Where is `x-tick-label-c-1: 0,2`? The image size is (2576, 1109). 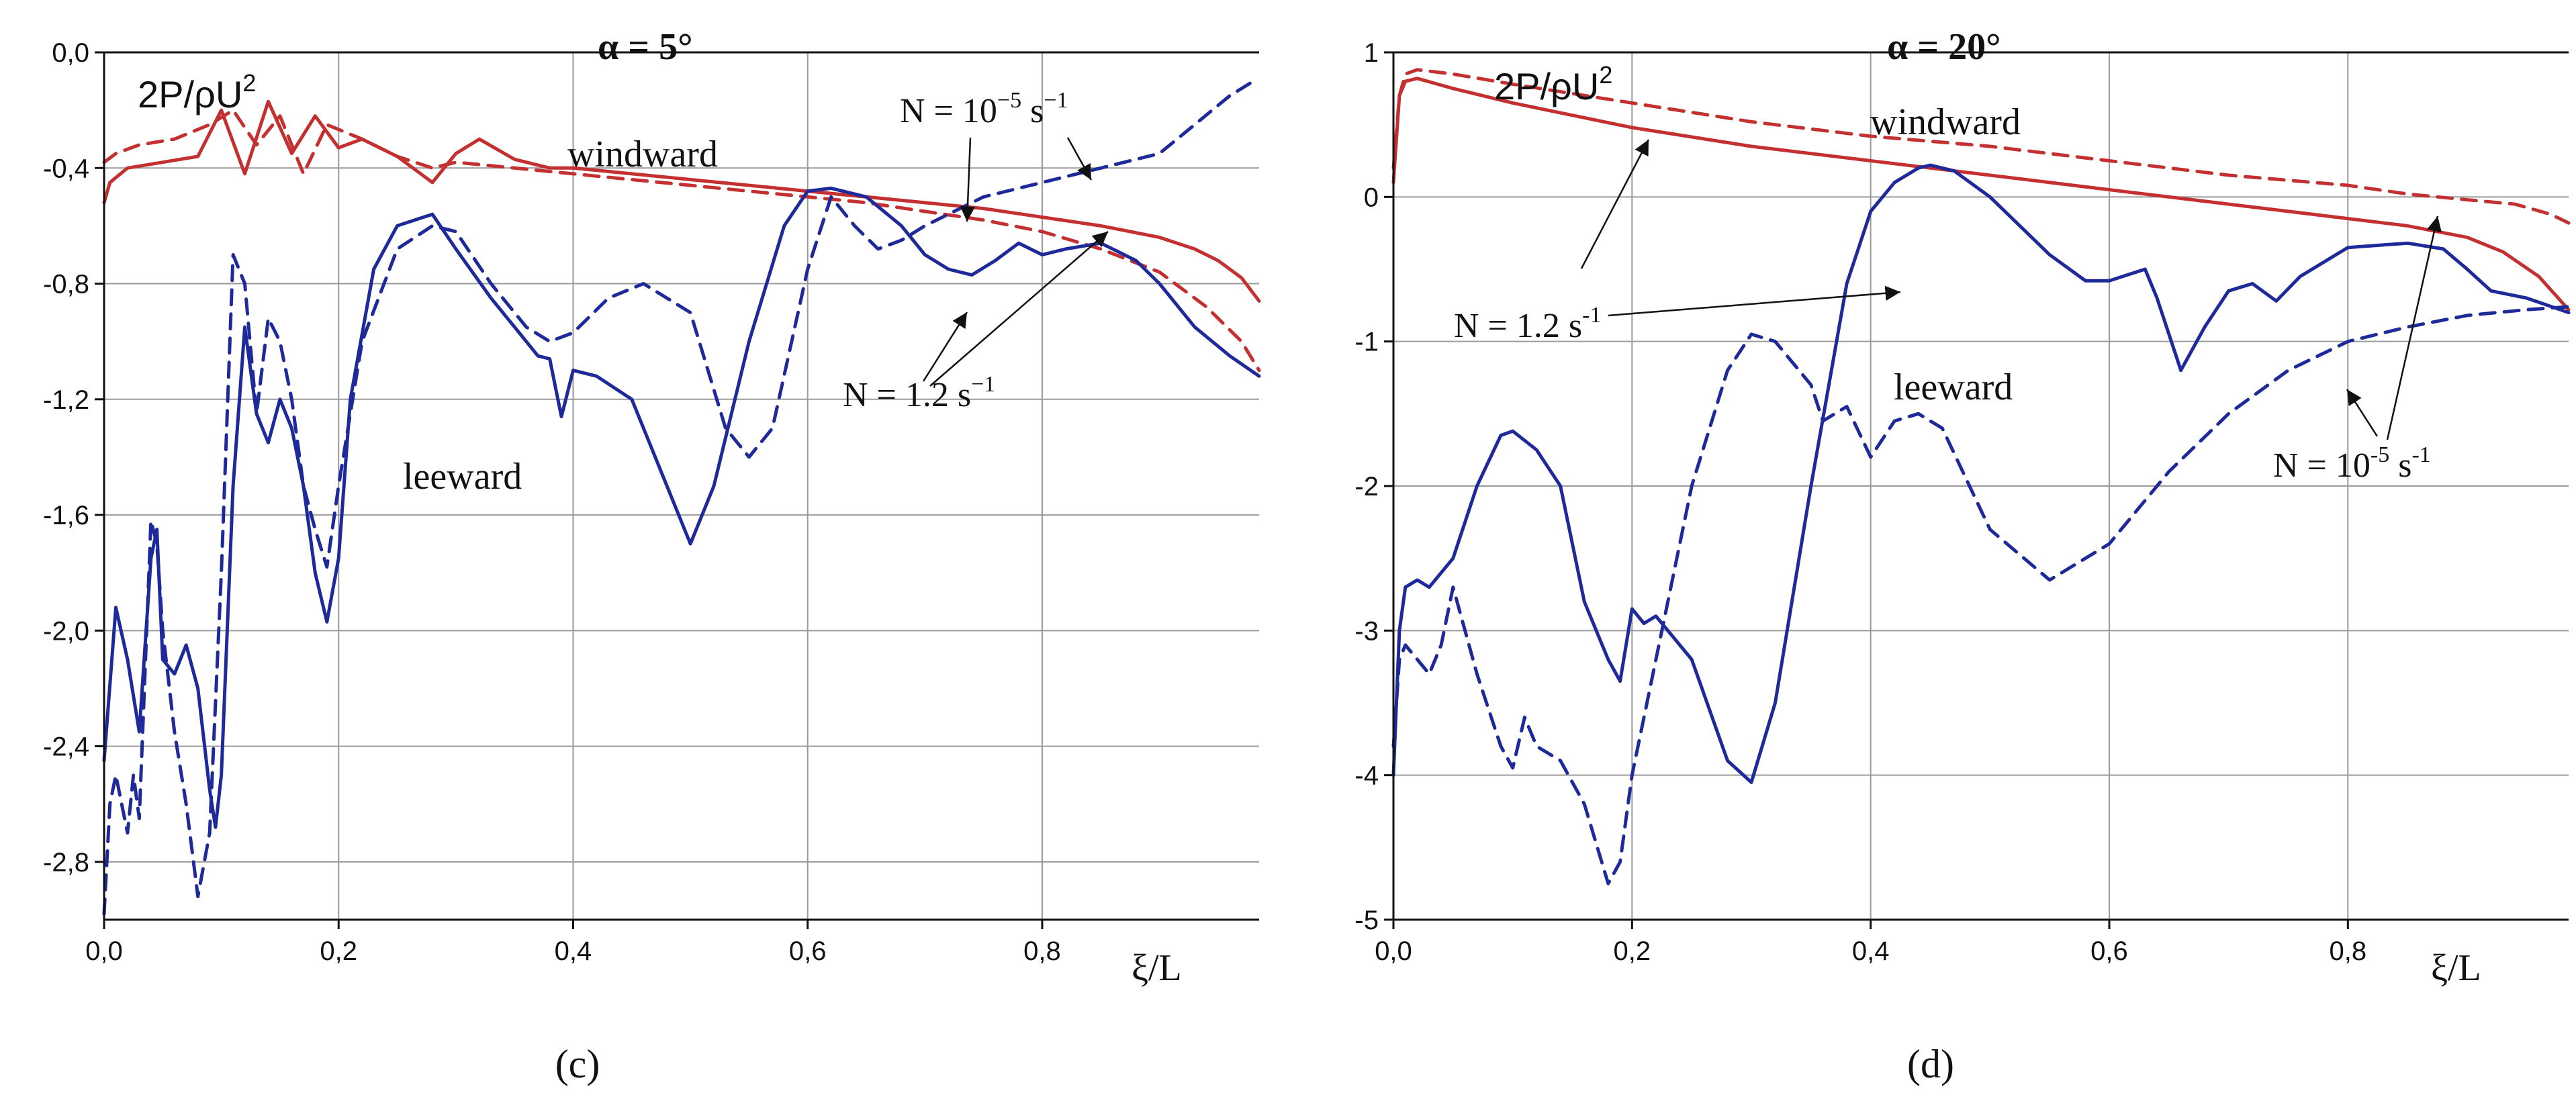 x-tick-label-c-1: 0,2 is located at coordinates (338, 951).